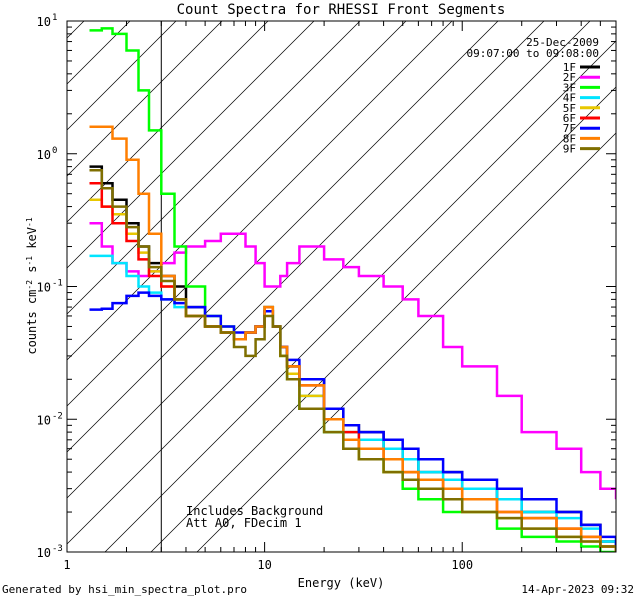 The width and height of the screenshot is (640, 600). What do you see at coordinates (569, 138) in the screenshot?
I see `legend-label-8F: 8F` at bounding box center [569, 138].